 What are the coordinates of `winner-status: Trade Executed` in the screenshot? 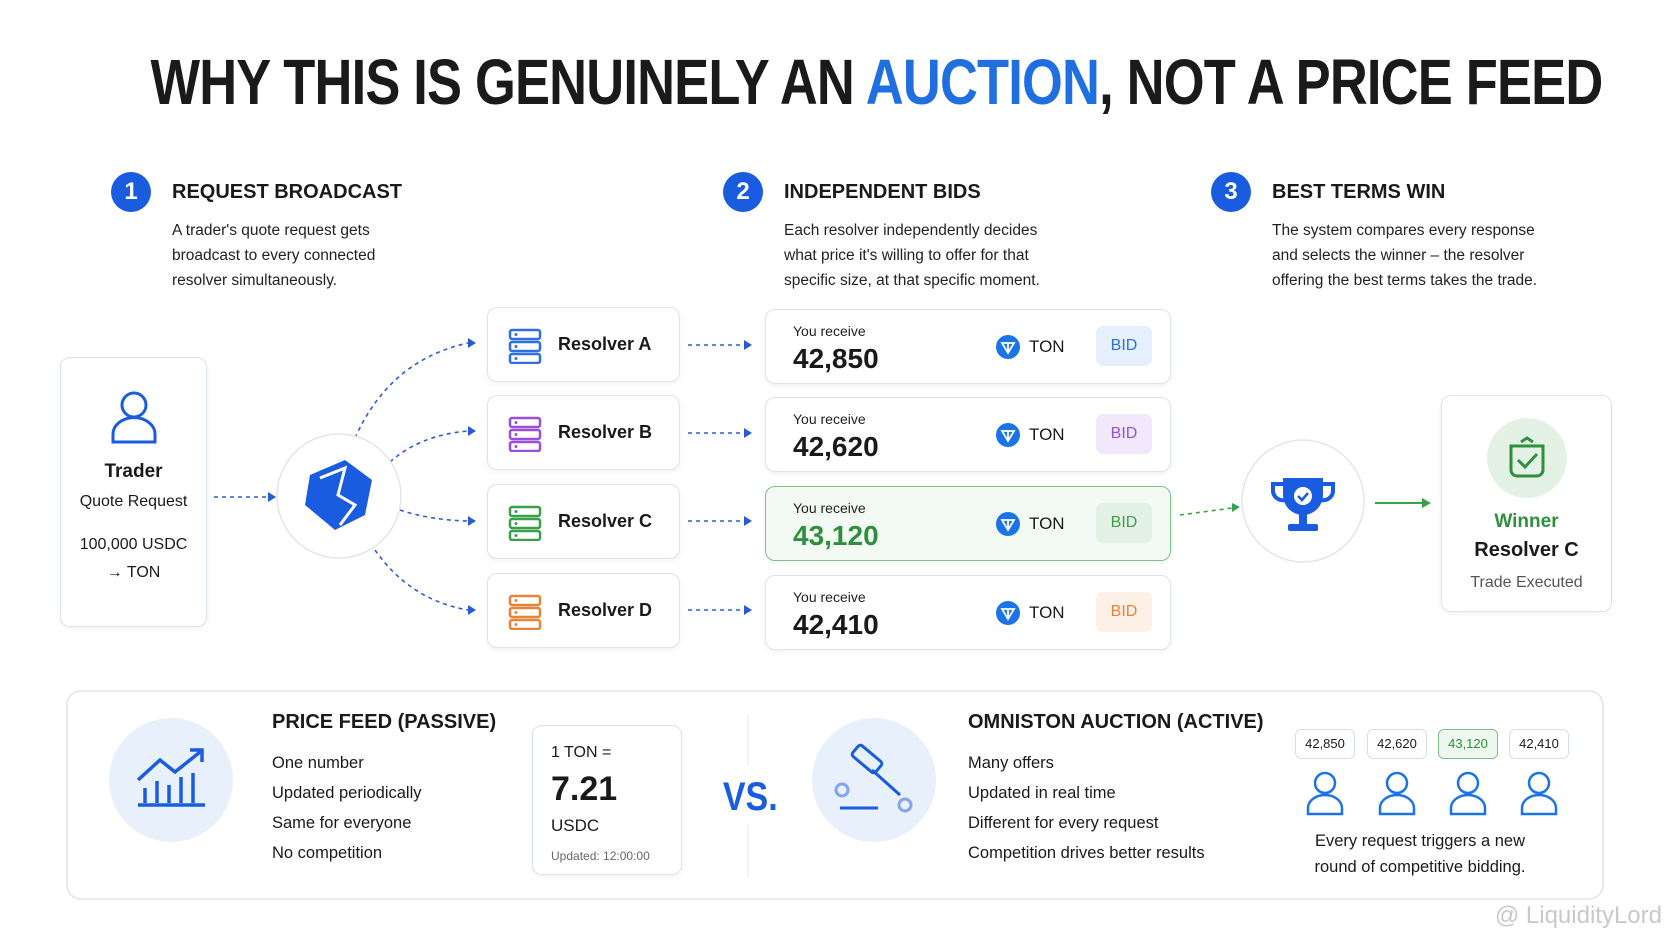 It's located at (1526, 582).